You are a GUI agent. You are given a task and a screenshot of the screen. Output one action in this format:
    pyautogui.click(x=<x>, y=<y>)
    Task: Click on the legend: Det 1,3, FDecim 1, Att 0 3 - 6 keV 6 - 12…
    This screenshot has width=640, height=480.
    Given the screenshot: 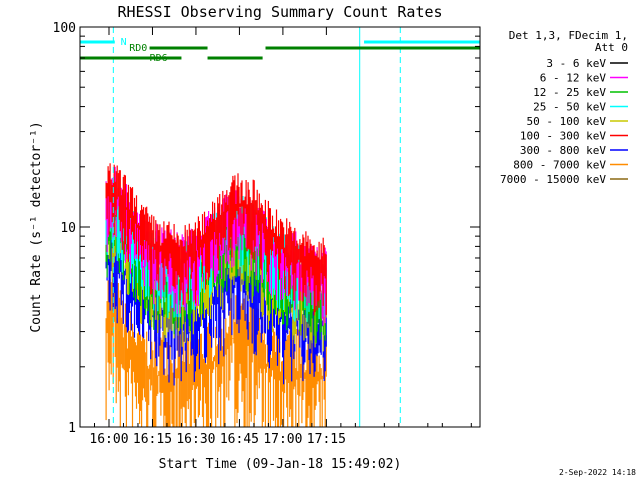 What is the action you would take?
    pyautogui.click(x=564, y=107)
    